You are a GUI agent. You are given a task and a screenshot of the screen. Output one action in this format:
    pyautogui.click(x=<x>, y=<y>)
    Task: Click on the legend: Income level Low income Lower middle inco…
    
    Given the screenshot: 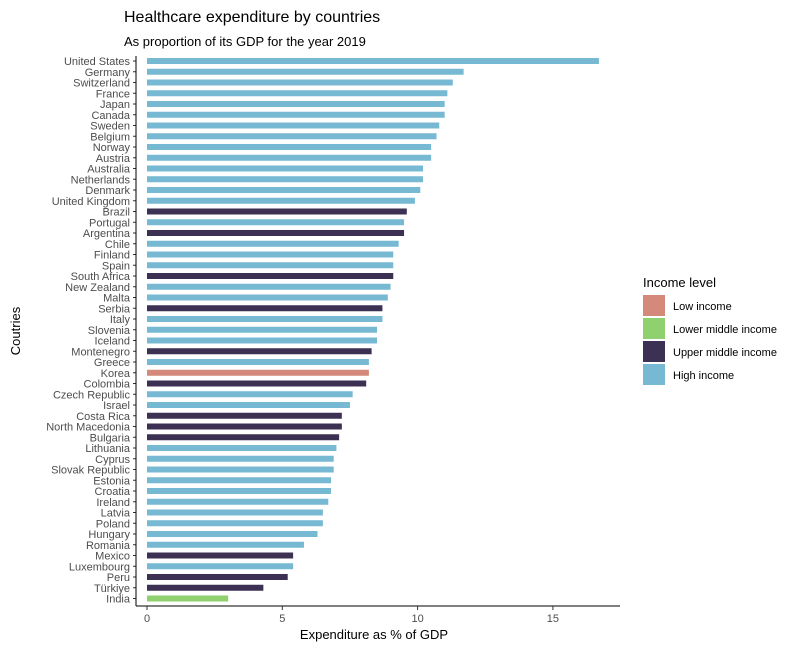 What is the action you would take?
    pyautogui.click(x=710, y=330)
    